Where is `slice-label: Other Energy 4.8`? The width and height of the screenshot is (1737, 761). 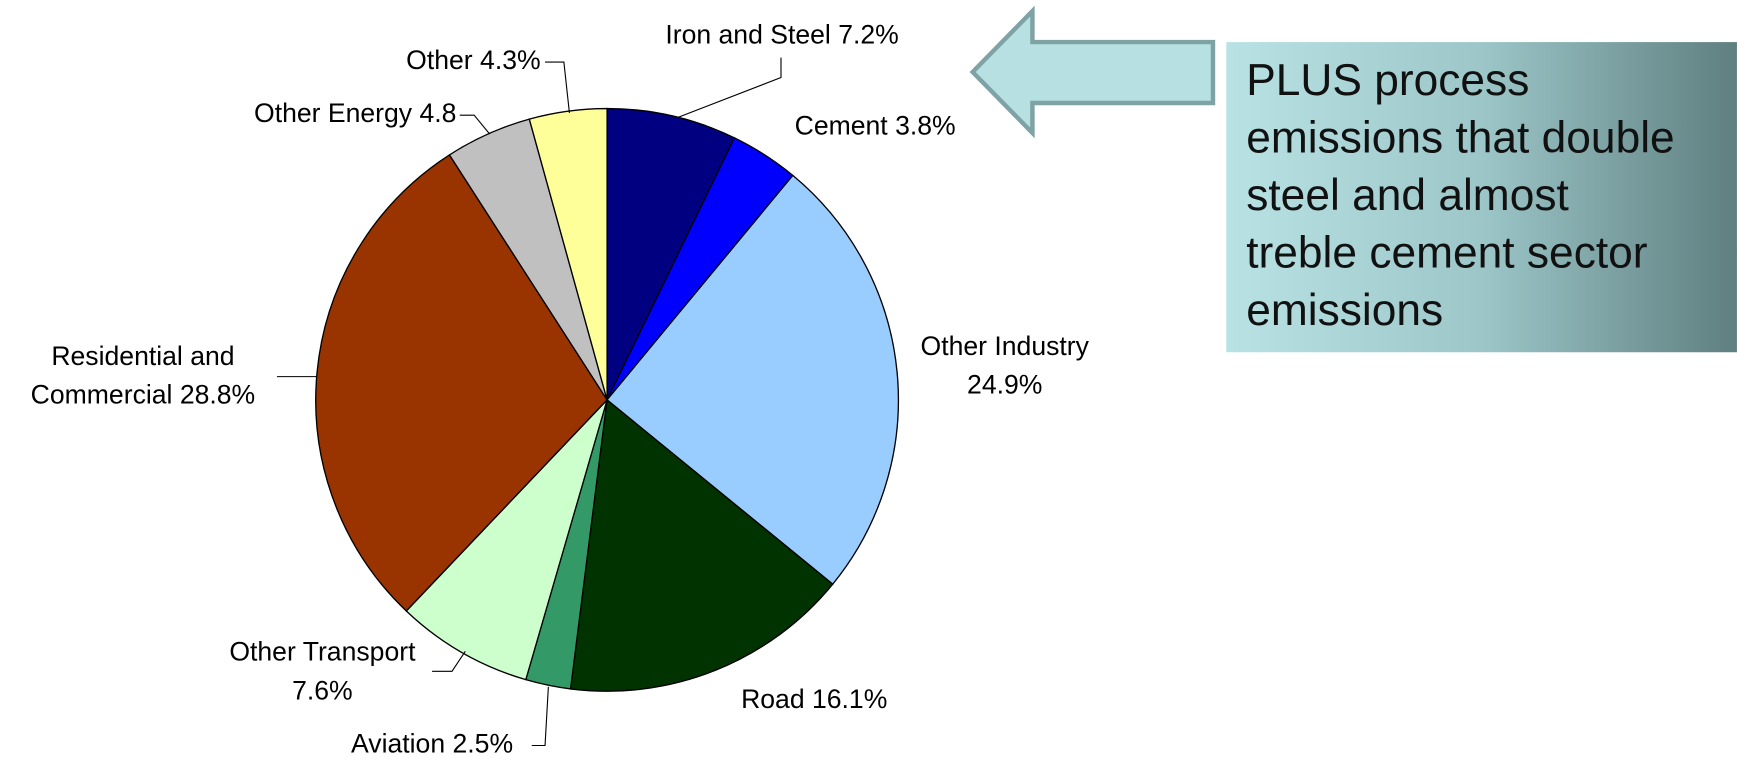
slice-label: Other Energy 4.8 is located at coordinates (355, 113).